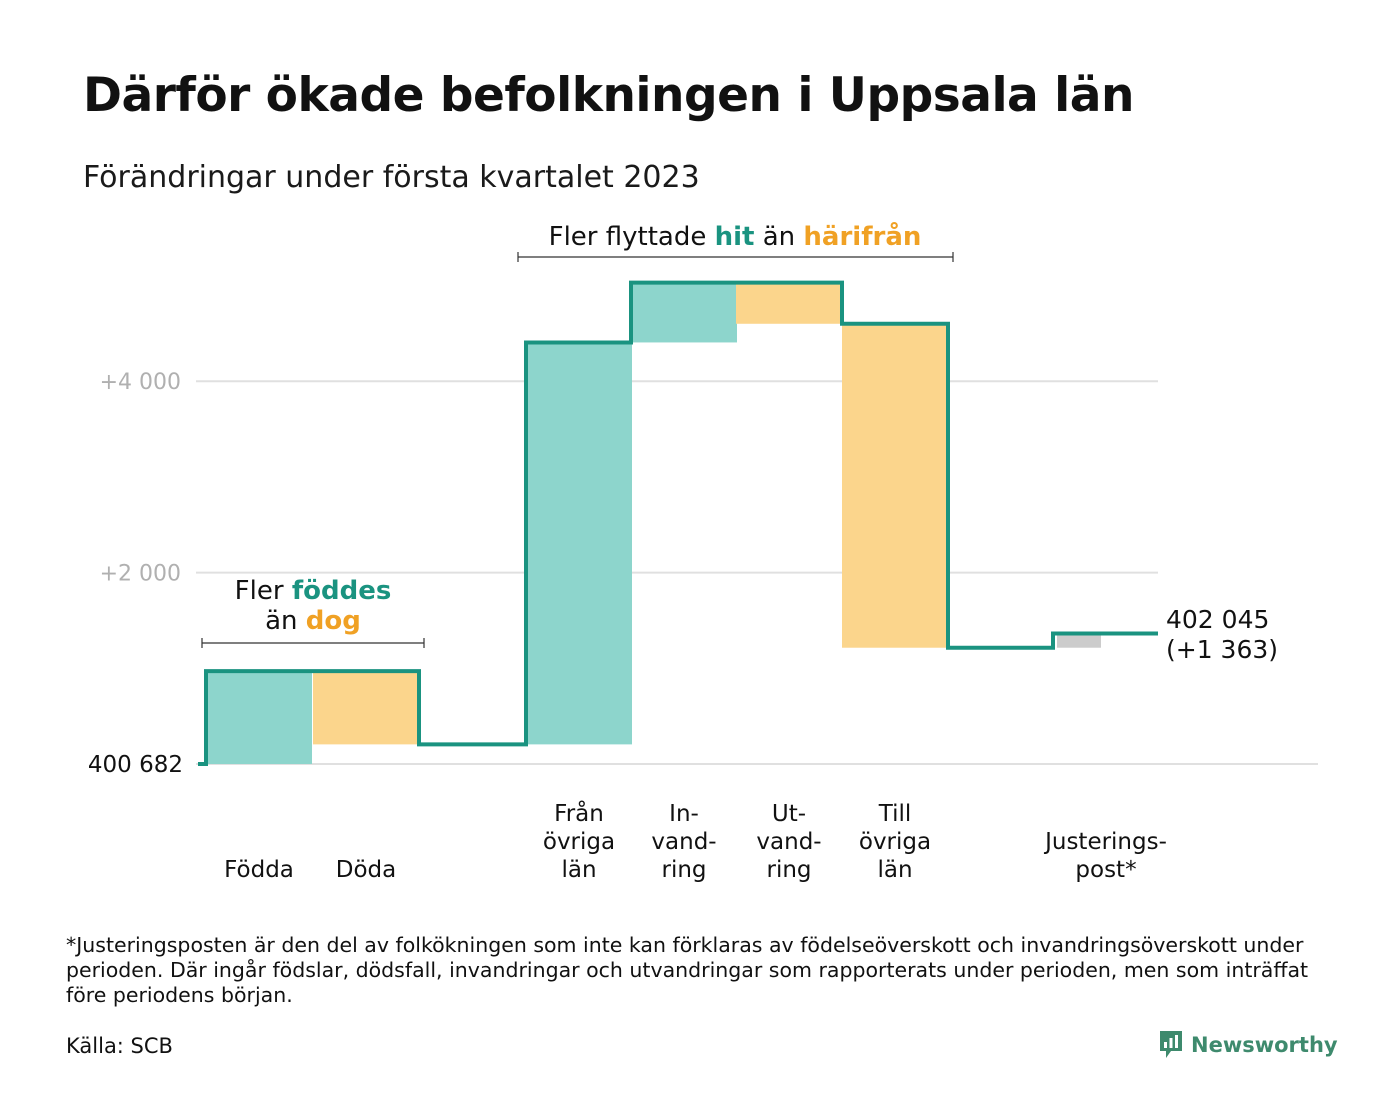 The width and height of the screenshot is (1400, 1120). Describe the element at coordinates (313, 621) in the screenshot. I see `annotation-births-line2: än dog` at that location.